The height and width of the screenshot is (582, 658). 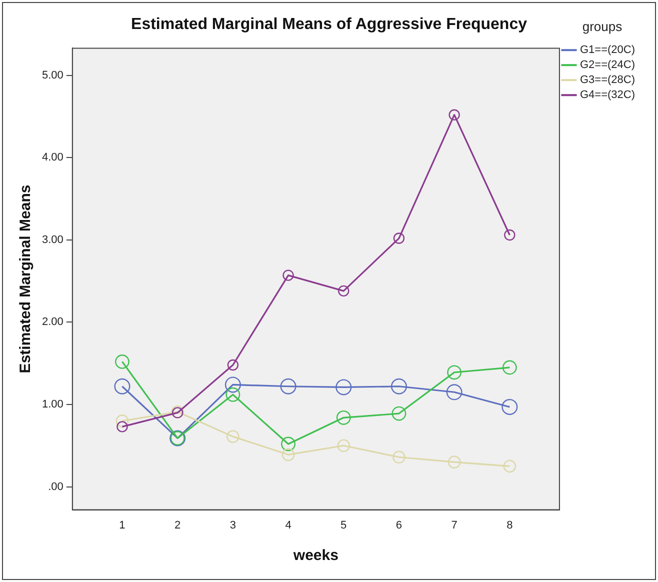 I want to click on x-tick-label: 6, so click(x=399, y=525).